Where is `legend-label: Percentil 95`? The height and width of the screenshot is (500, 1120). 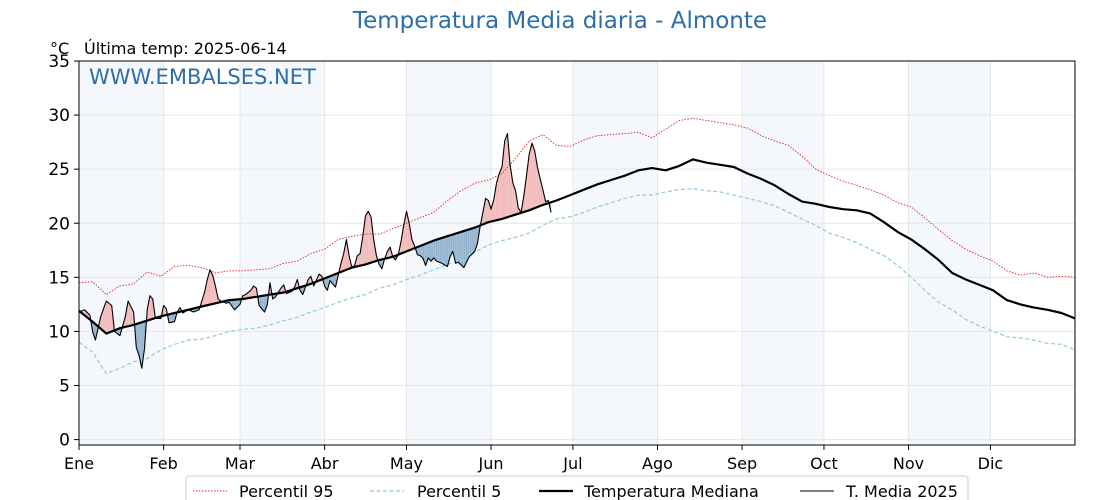 legend-label: Percentil 95 is located at coordinates (286, 491).